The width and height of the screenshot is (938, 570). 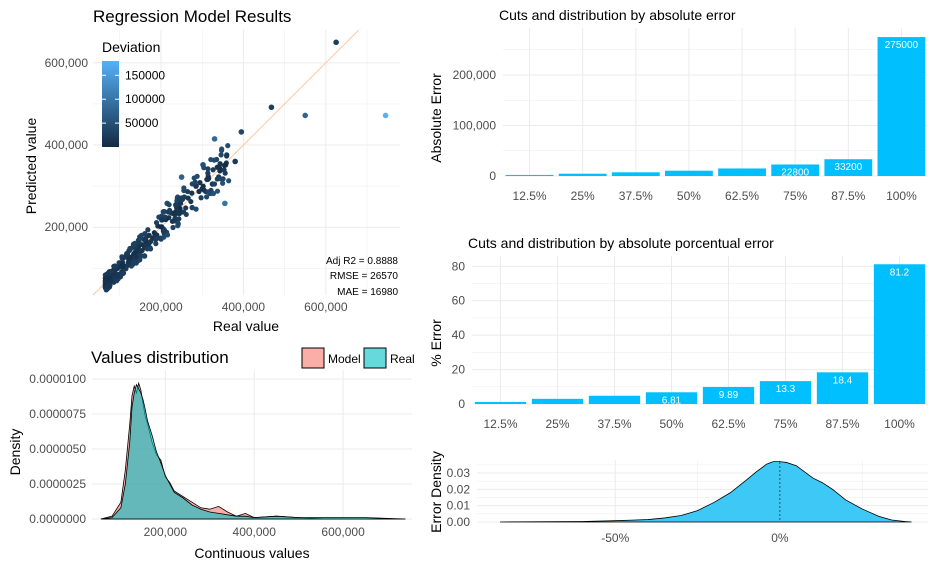 I want to click on percent-error-x-ticks: 12.5% 25% 37.5% 50% 62.5% 75% 87.5% 100%, so click(x=699, y=424).